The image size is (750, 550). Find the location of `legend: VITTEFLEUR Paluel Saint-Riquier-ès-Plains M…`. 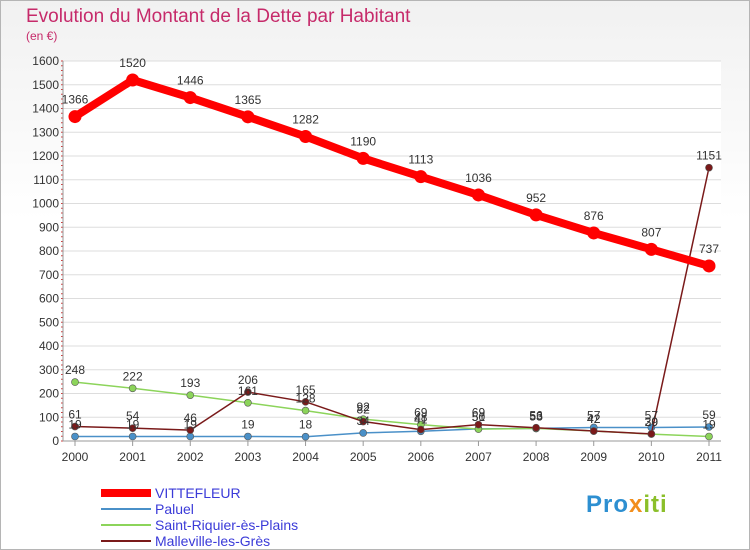

legend: VITTEFLEUR Paluel Saint-Riquier-ès-Plains M… is located at coordinates (231, 517).